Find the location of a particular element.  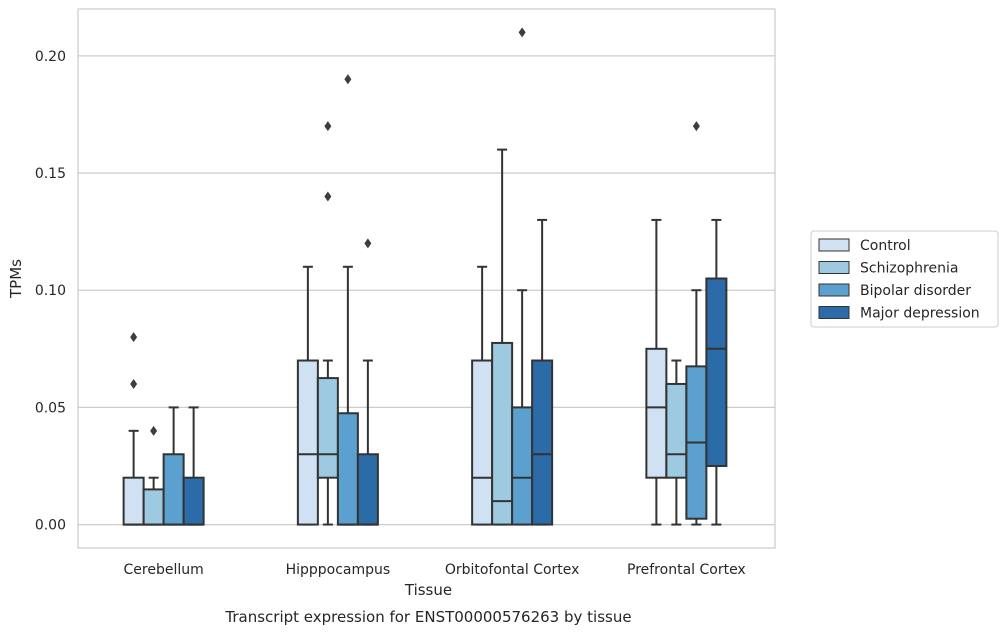

legend-label: Major depression is located at coordinates (920, 314).